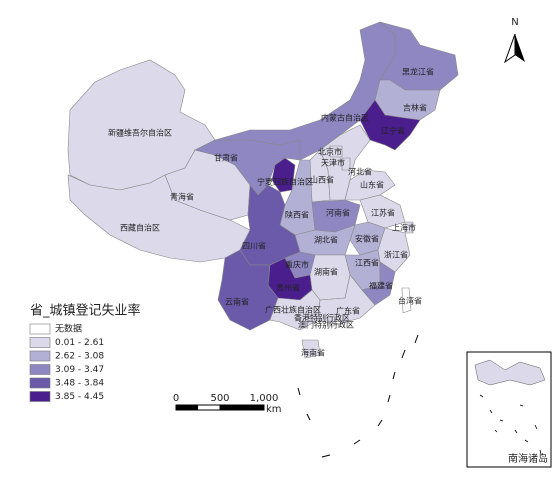  I want to click on province-label: 上海市, so click(404, 228).